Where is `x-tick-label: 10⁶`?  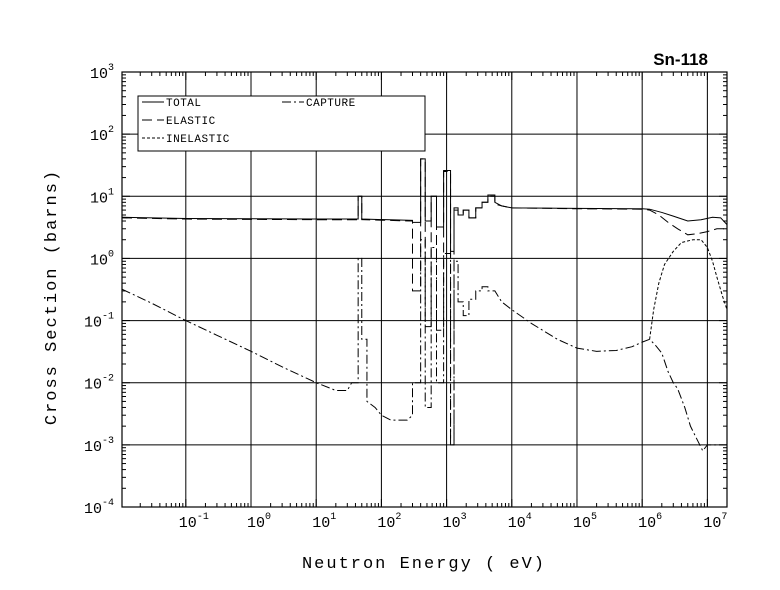 x-tick-label: 10⁶ is located at coordinates (650, 522).